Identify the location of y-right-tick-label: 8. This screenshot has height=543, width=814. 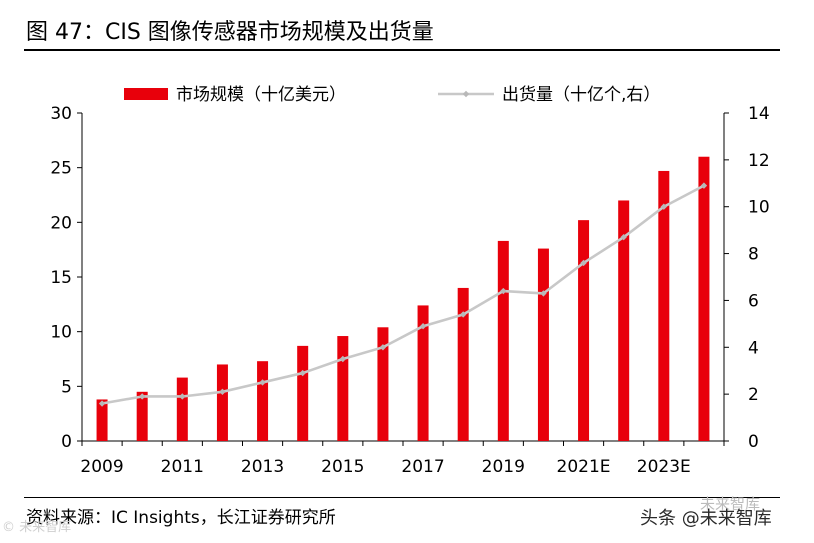
(753, 255).